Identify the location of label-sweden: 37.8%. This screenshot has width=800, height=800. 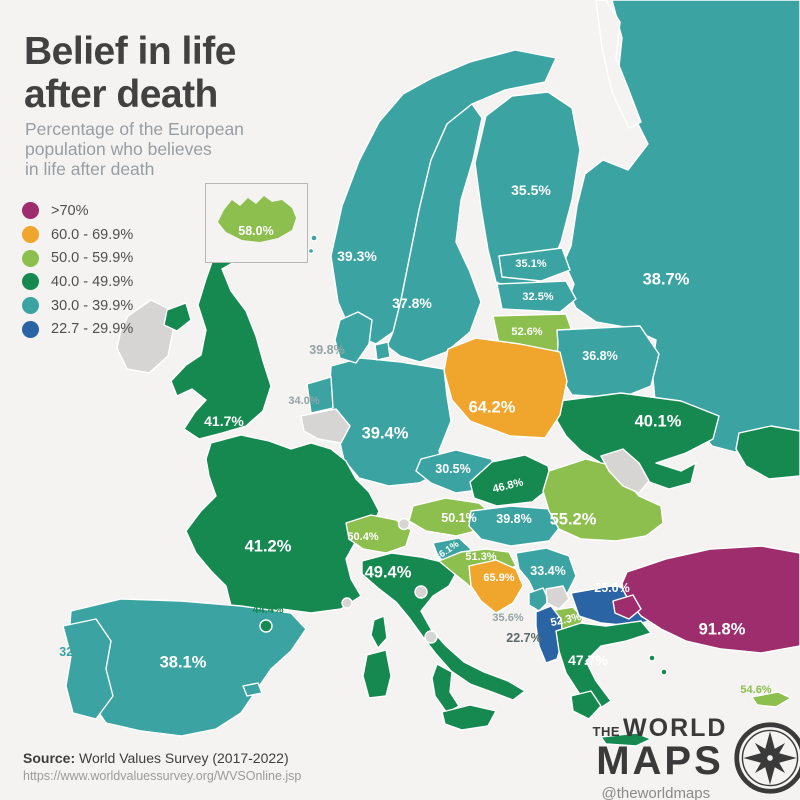
(412, 303).